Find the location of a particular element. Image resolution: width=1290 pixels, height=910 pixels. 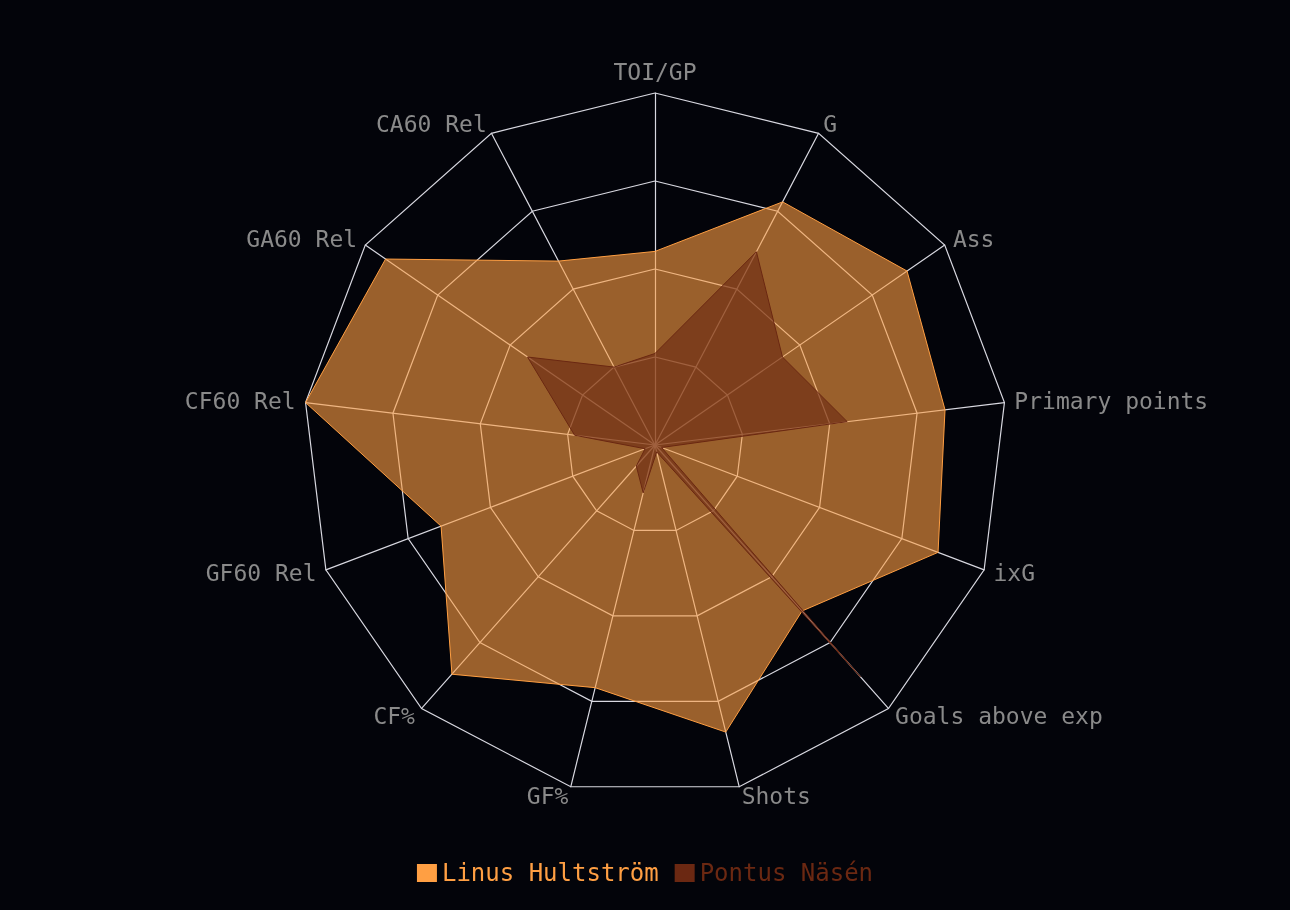

spoke-label: G is located at coordinates (830, 124).